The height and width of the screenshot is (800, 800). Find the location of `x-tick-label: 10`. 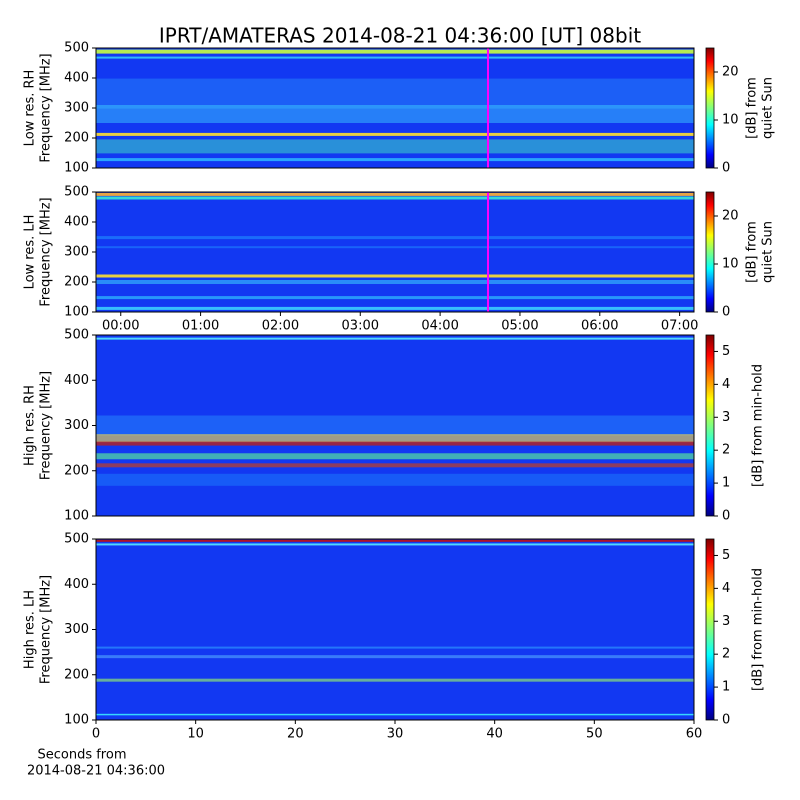

x-tick-label: 10 is located at coordinates (195, 734).